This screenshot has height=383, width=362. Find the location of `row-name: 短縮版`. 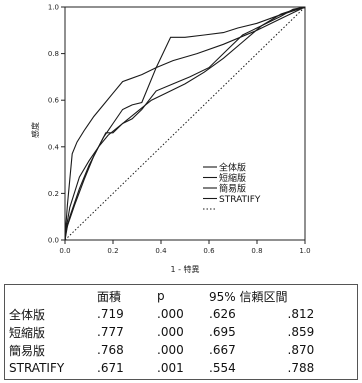

row-name: 短縮版 is located at coordinates (27, 332).